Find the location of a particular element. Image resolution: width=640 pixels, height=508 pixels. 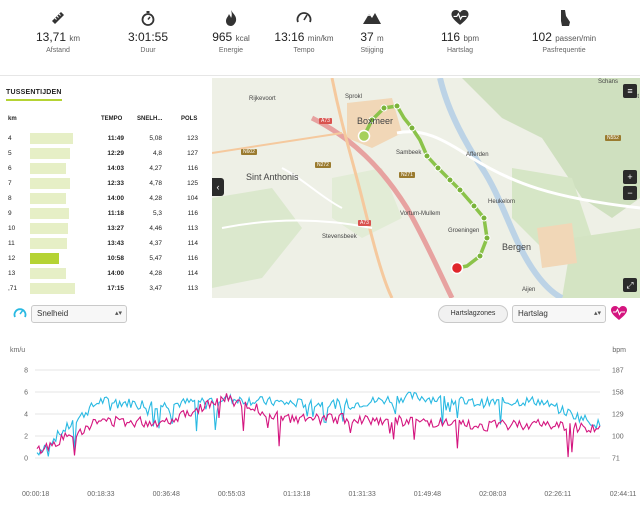

zoom-out-button: − is located at coordinates (630, 193).